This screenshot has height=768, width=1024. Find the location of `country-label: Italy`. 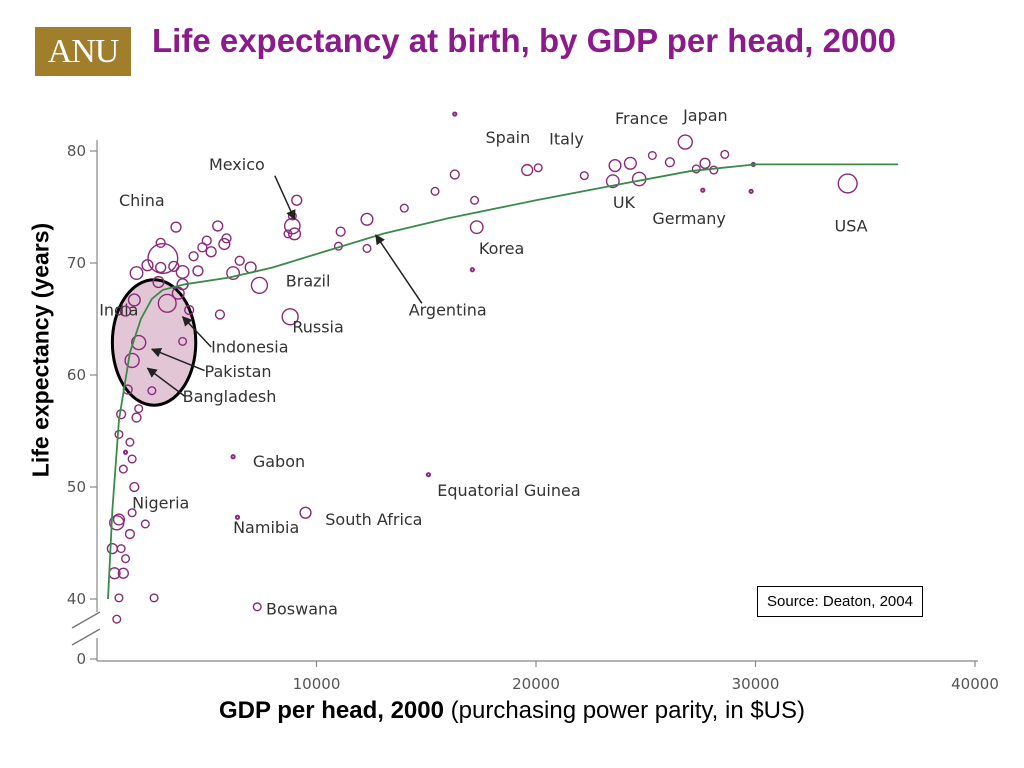

country-label: Italy is located at coordinates (566, 138).